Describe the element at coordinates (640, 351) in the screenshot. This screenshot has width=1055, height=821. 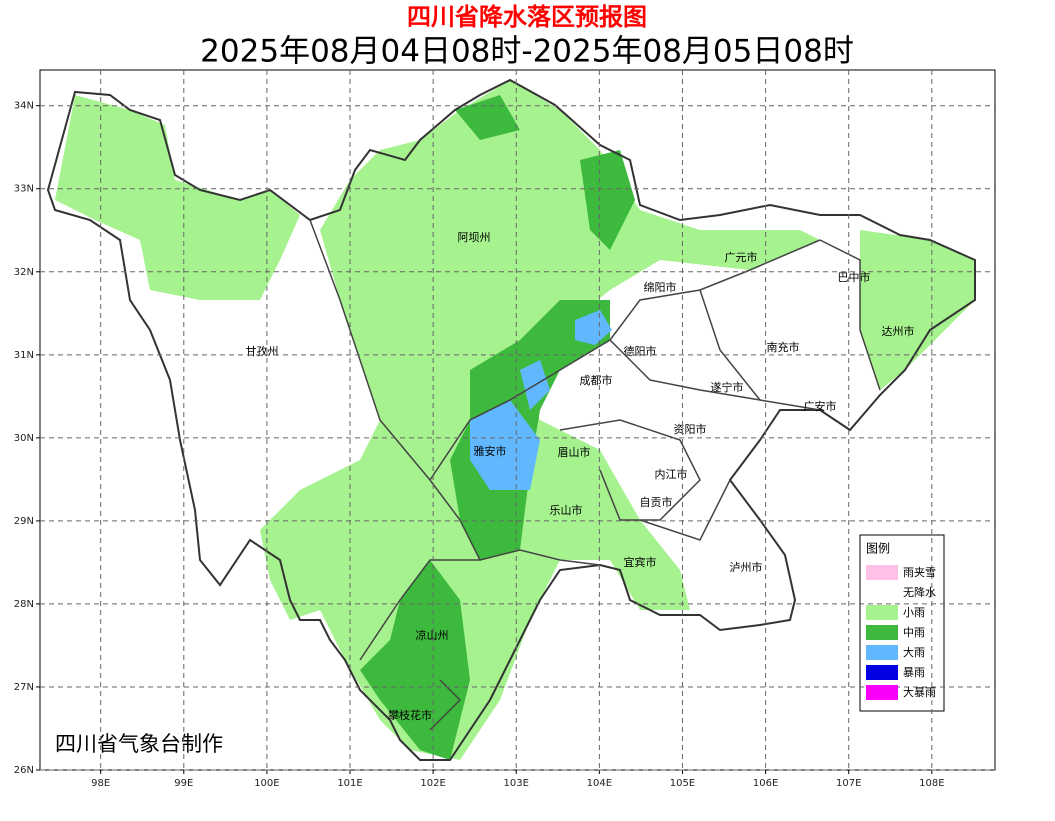
I see `region-label: 德阳市` at that location.